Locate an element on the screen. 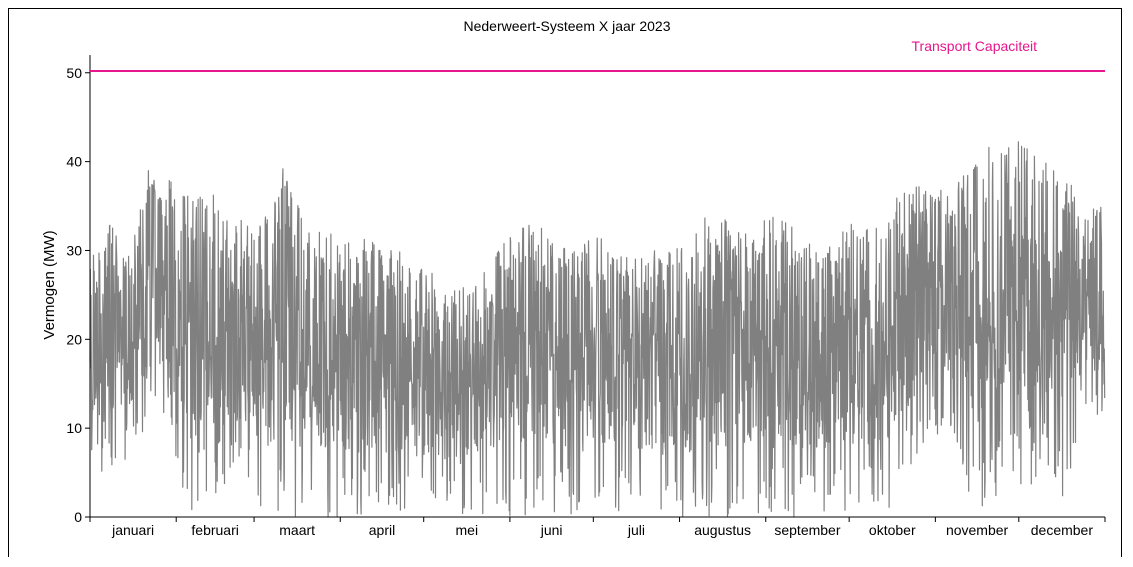 The width and height of the screenshot is (1133, 567). x-tick-label: september is located at coordinates (807, 530).